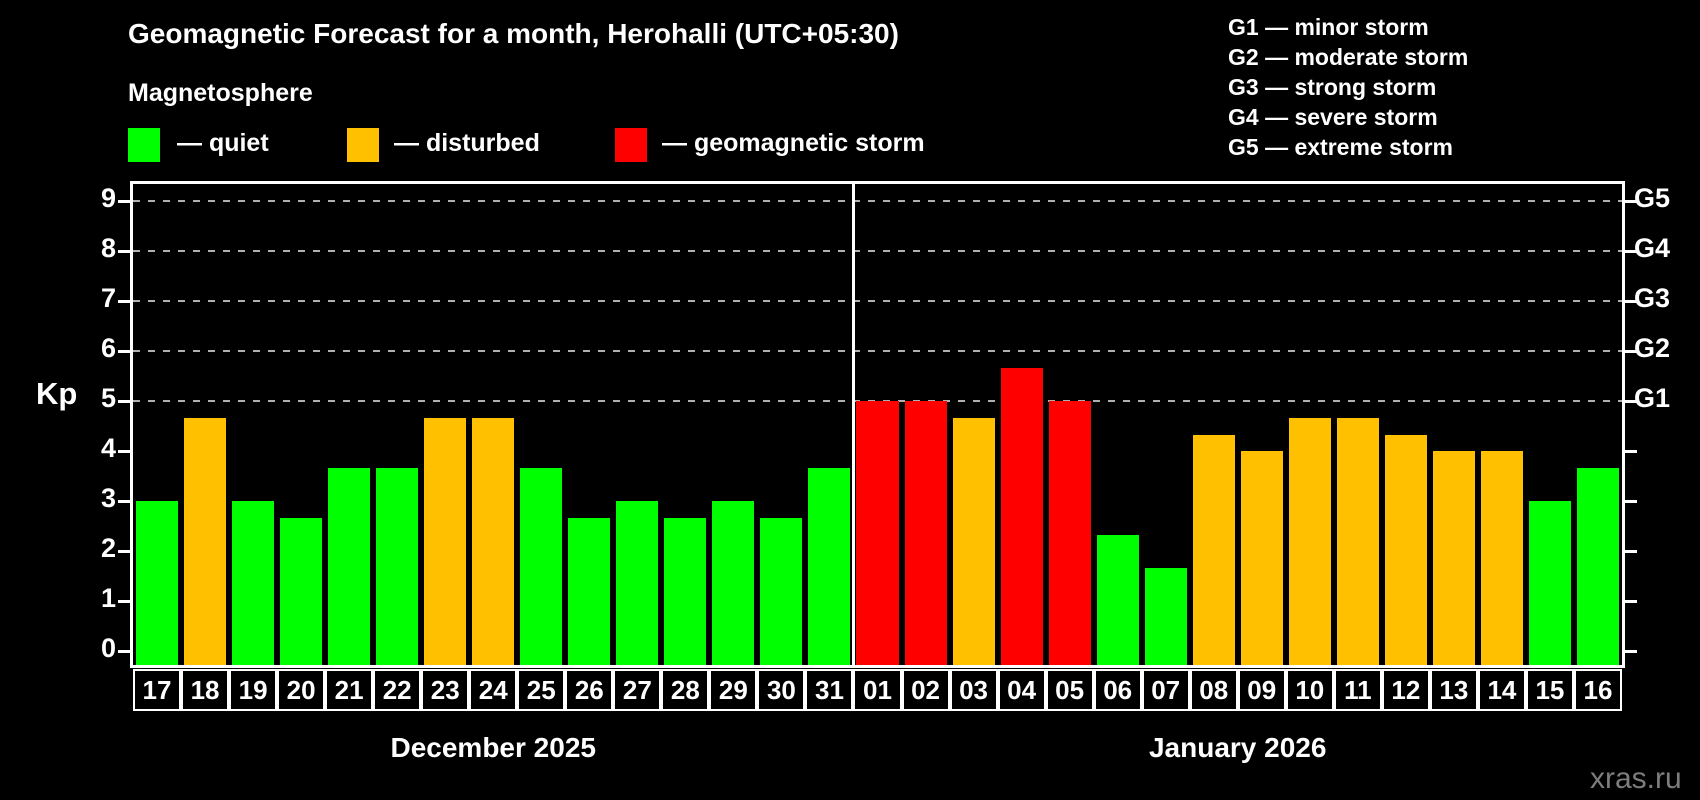 This screenshot has width=1700, height=800. What do you see at coordinates (925, 690) in the screenshot?
I see `day-label-02: 02` at bounding box center [925, 690].